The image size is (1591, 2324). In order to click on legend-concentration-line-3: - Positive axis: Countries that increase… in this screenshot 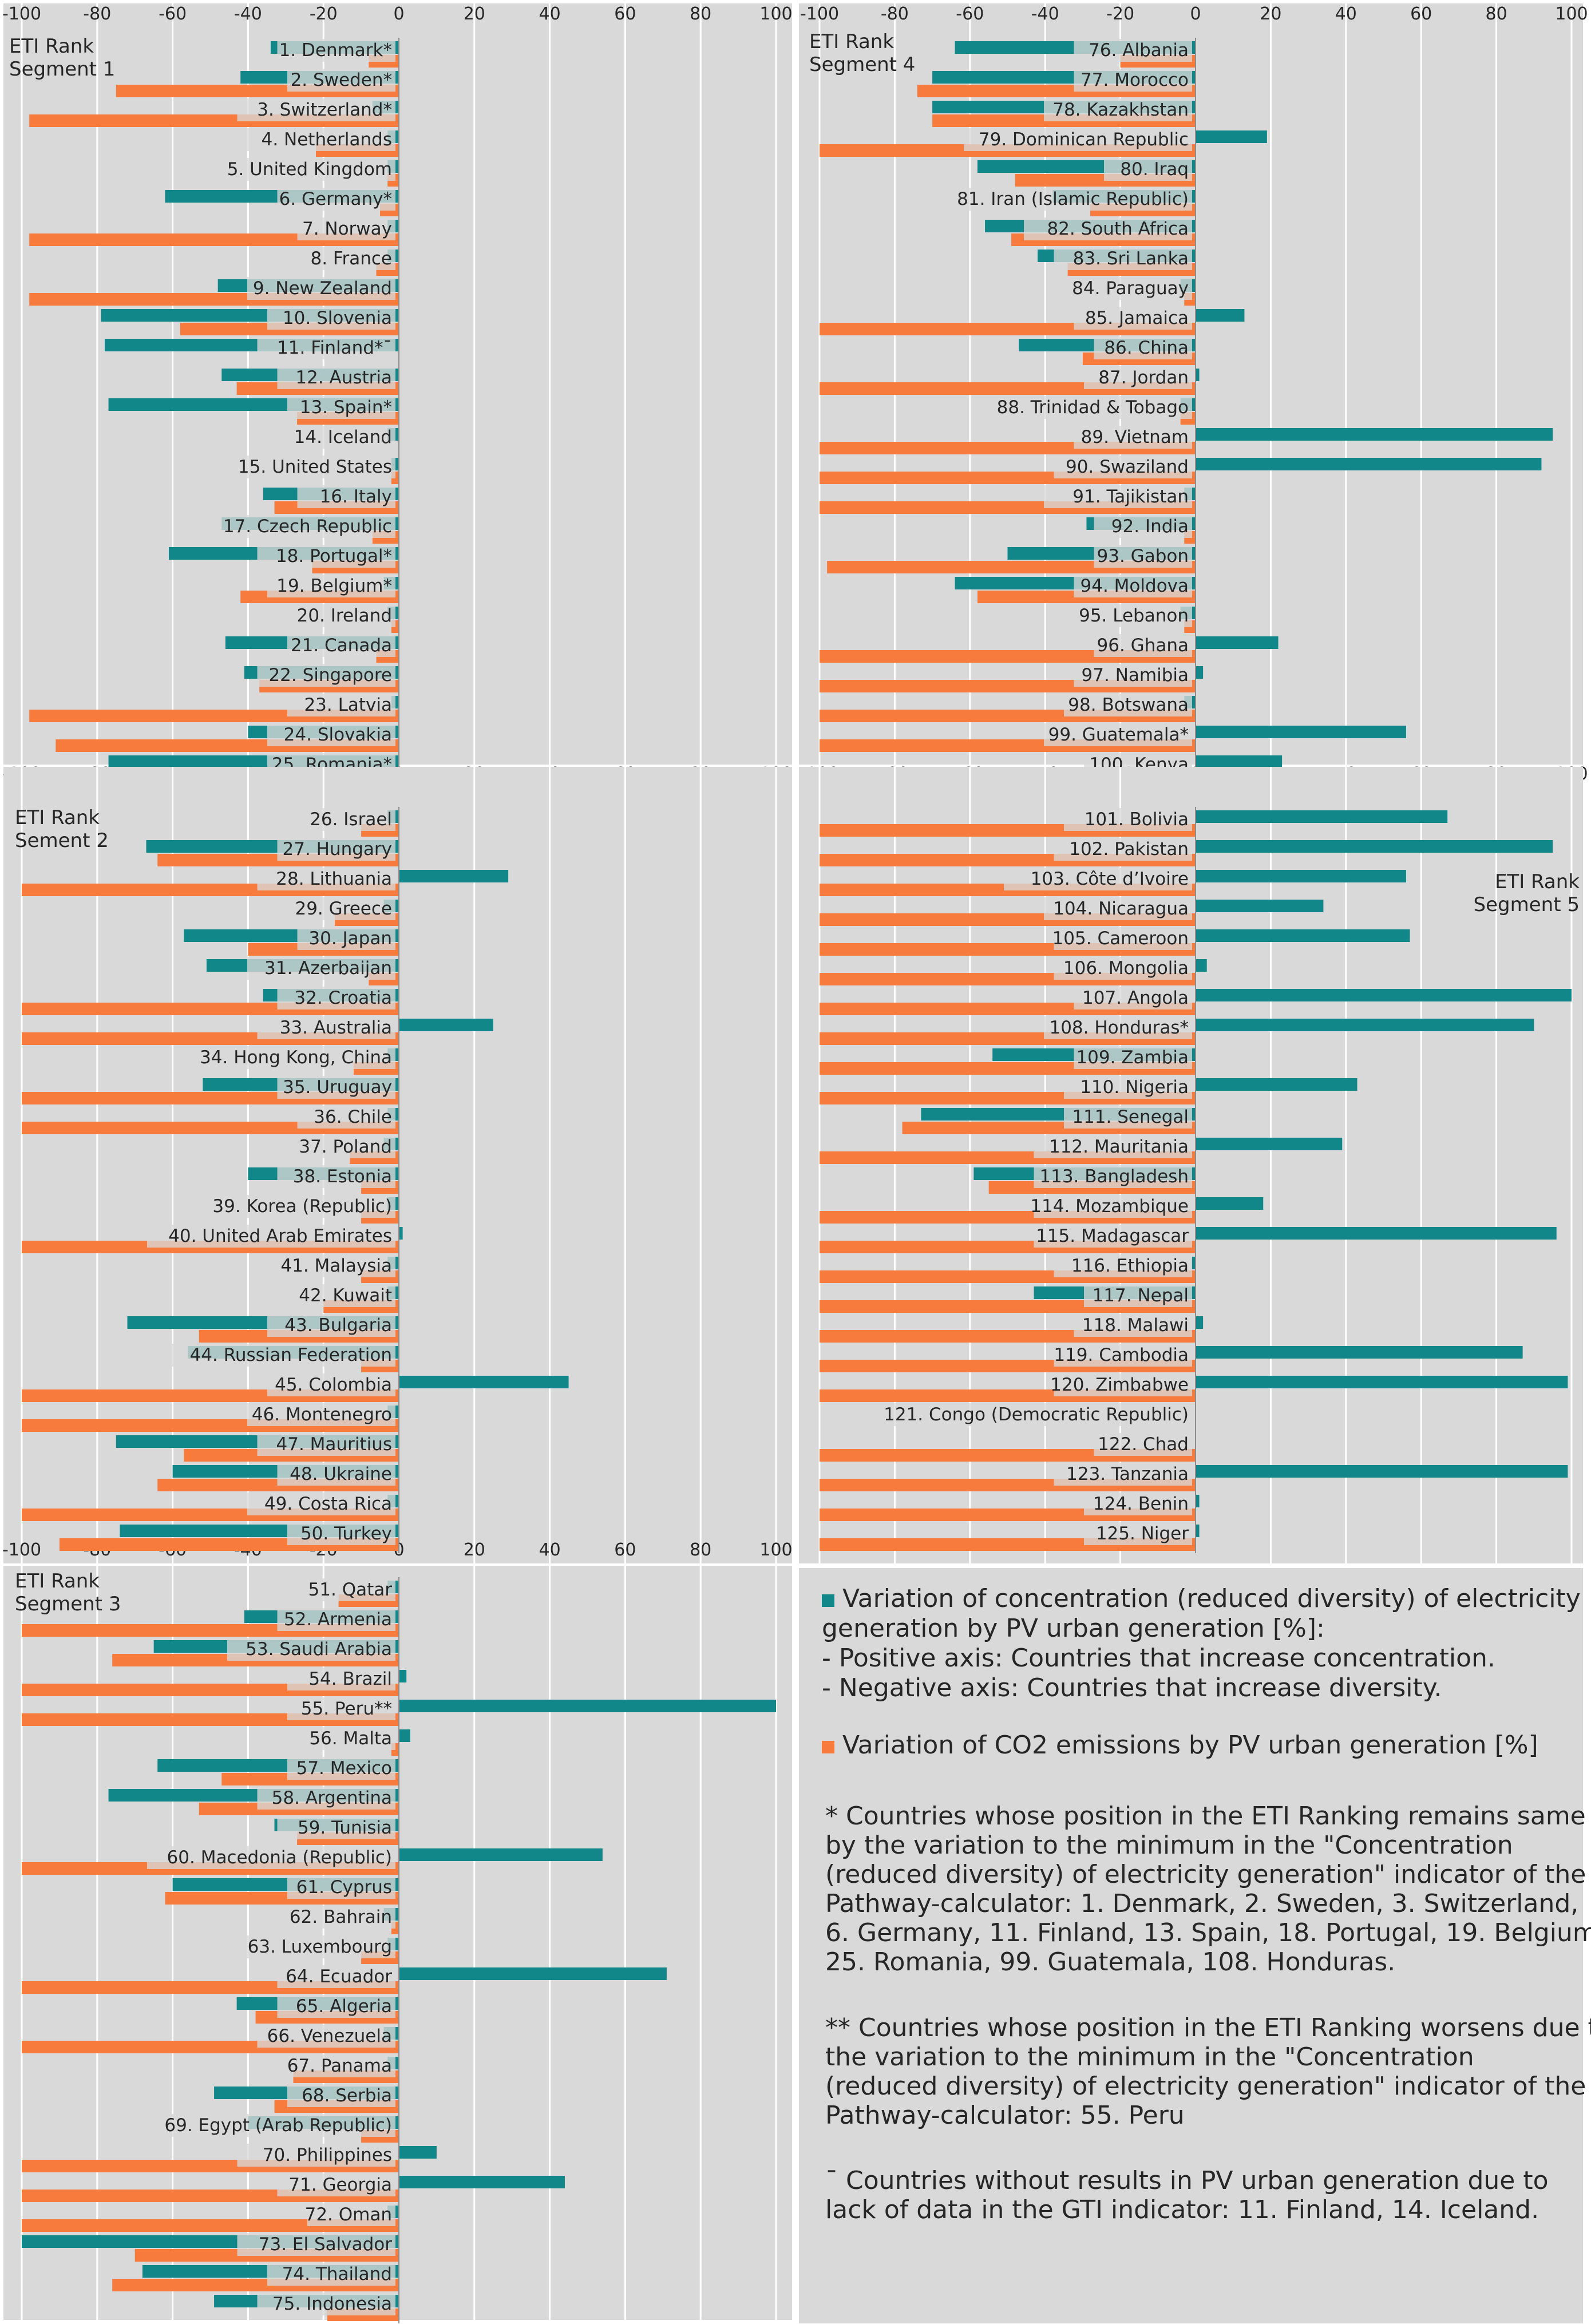, I will do `click(1158, 1659)`.